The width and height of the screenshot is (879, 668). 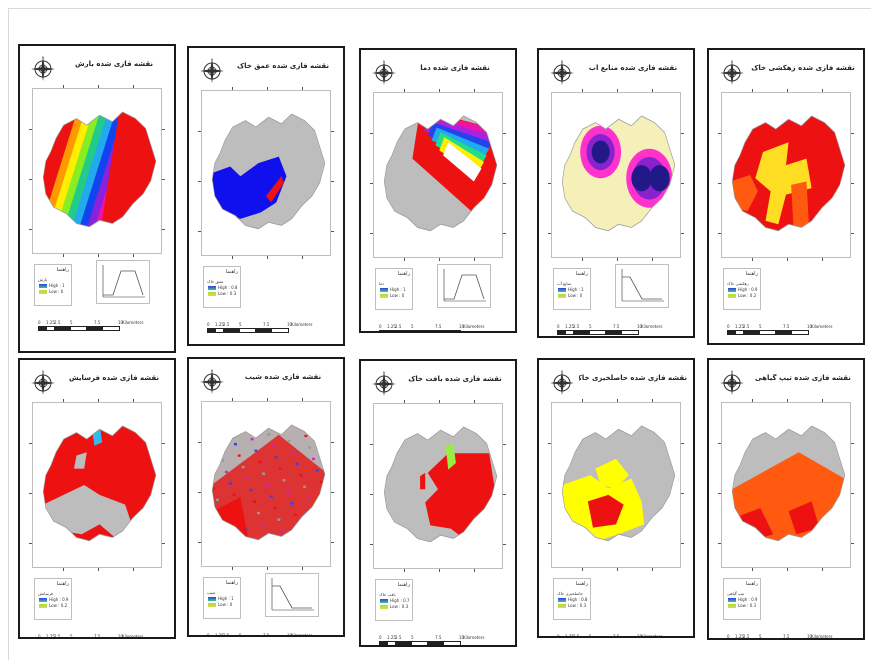 What do you see at coordinates (633, 68) in the screenshot?
I see `map-title: نقشه فازی شده منابع آب` at bounding box center [633, 68].